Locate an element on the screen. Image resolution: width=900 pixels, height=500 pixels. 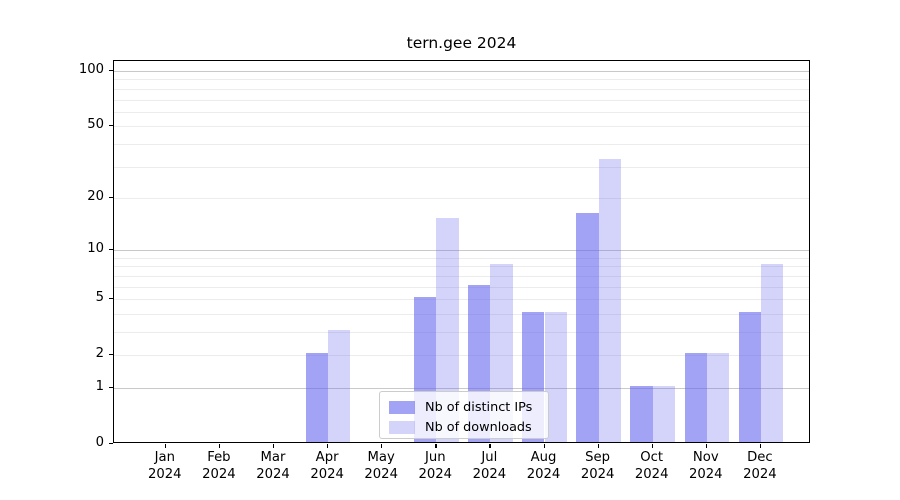
x-tick-label-mar: Mar 2024 is located at coordinates (273, 466).